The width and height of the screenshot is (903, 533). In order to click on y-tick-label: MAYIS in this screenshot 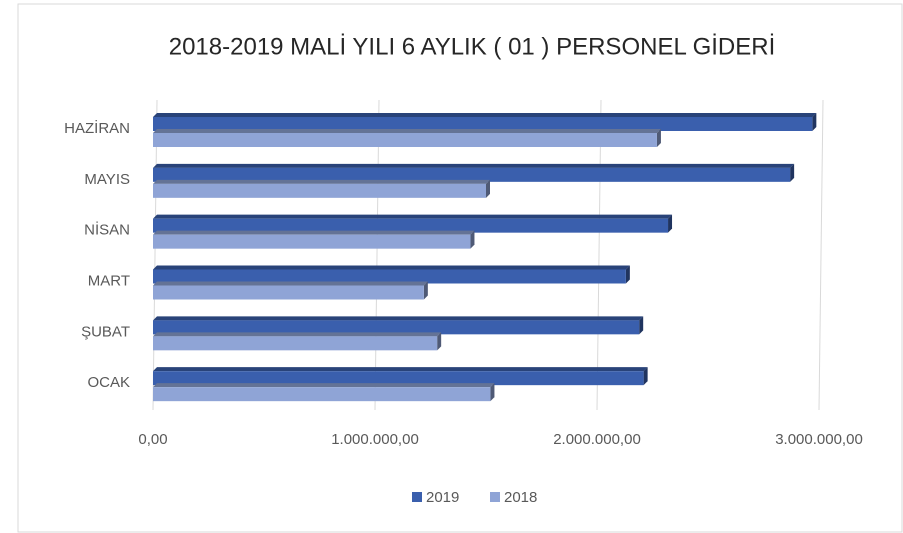, I will do `click(107, 179)`.